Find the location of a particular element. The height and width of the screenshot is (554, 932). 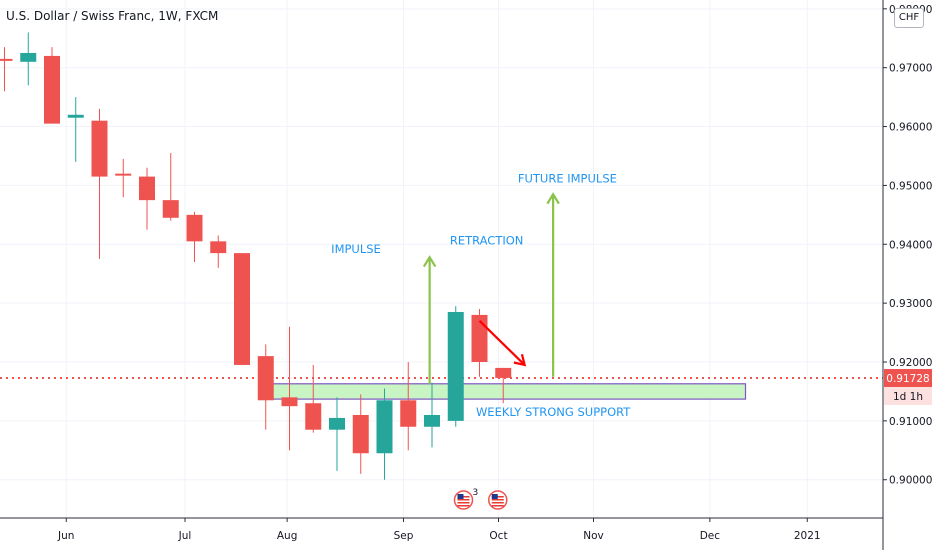

future-impulse-arrow-head is located at coordinates (553, 198).